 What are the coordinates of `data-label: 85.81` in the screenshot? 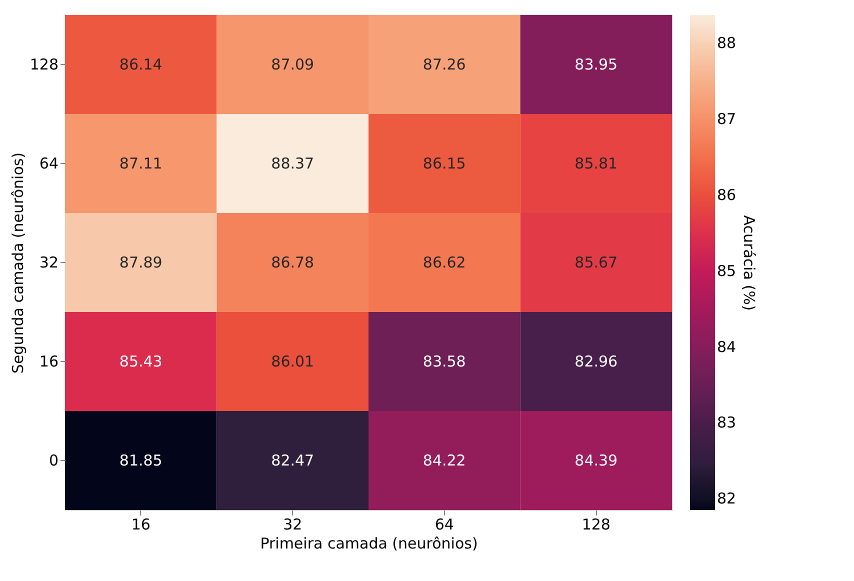 It's located at (596, 163).